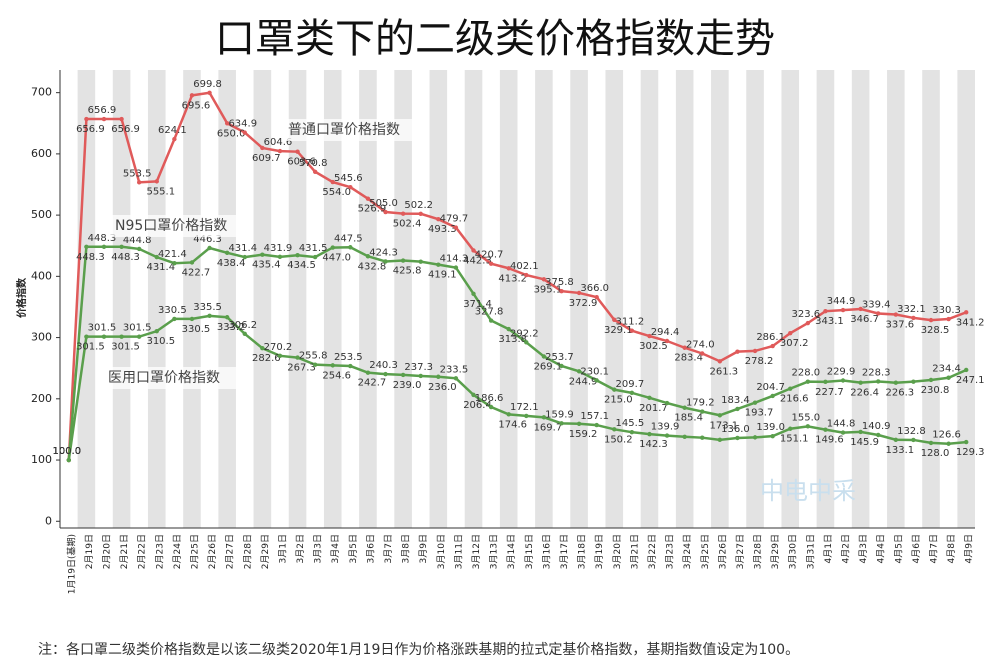 This screenshot has width=990, height=671. What do you see at coordinates (48, 520) in the screenshot?
I see `y-tick-label: 0` at bounding box center [48, 520].